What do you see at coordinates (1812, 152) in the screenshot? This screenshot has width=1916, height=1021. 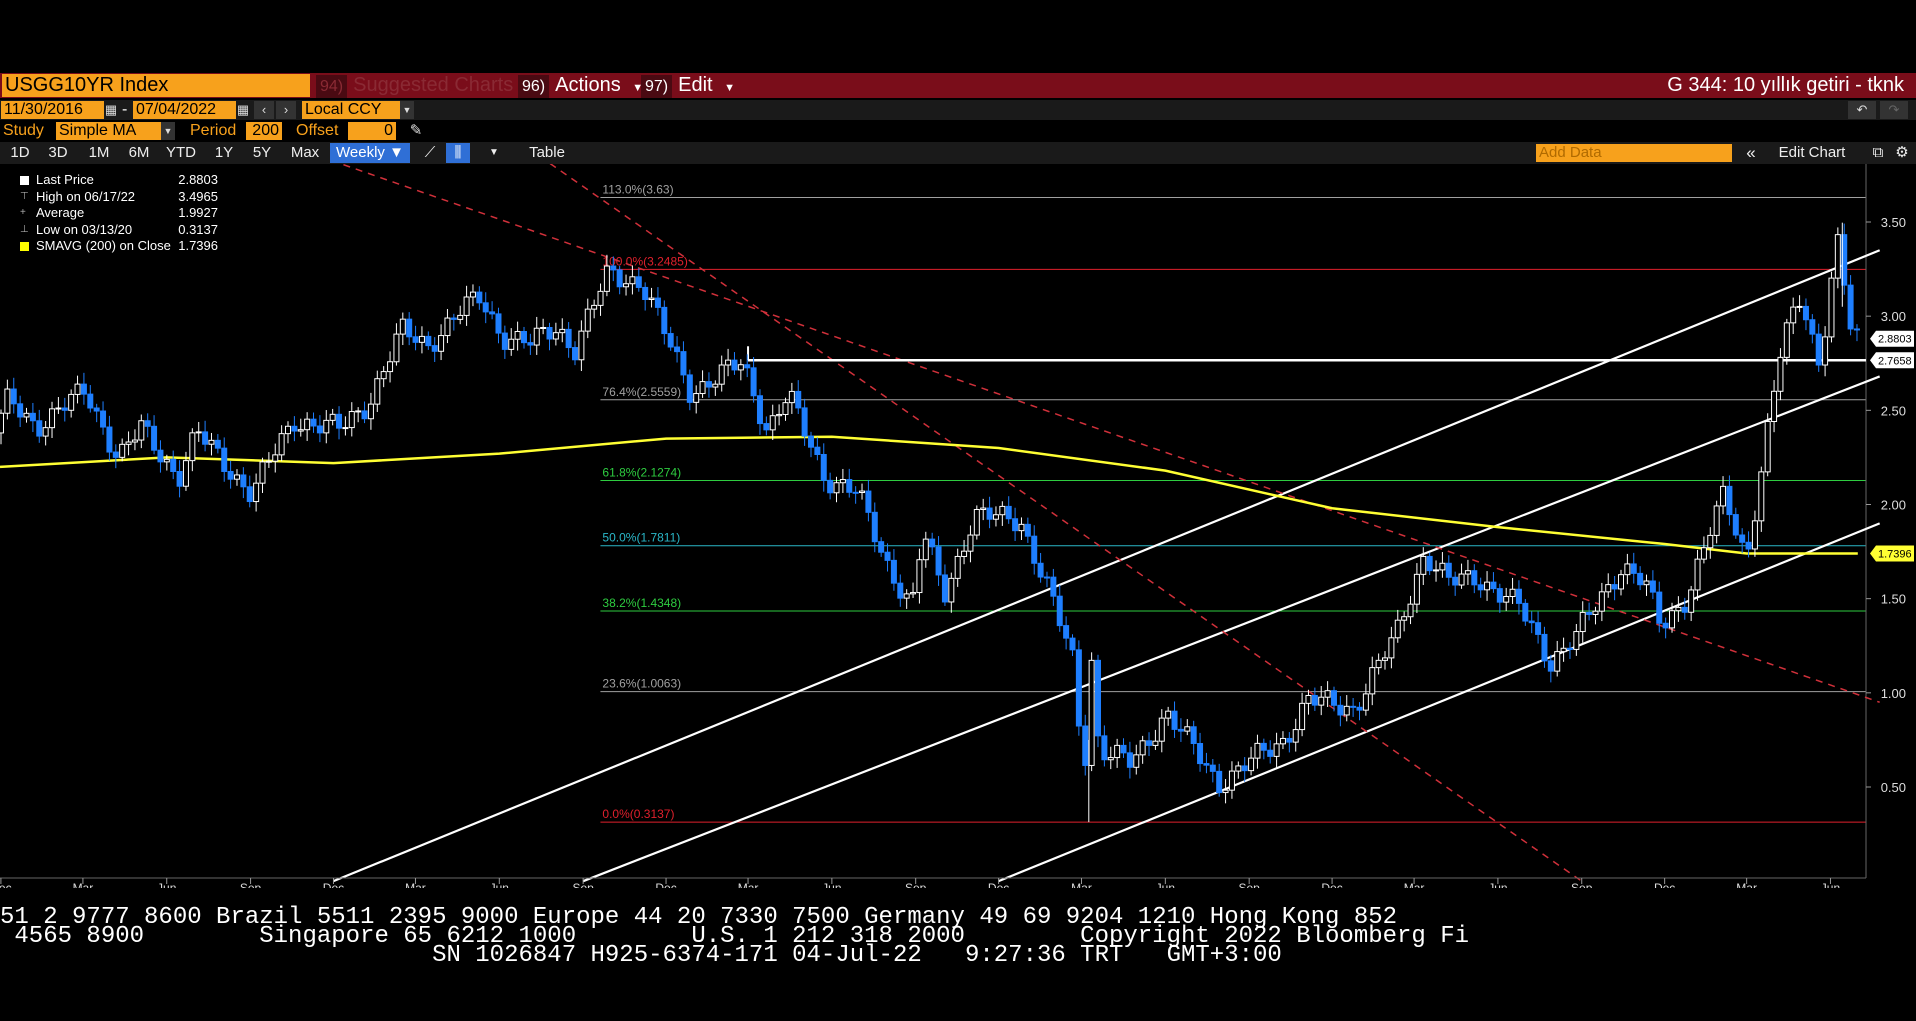 I see `edit-chart-button: Edit Chart` at bounding box center [1812, 152].